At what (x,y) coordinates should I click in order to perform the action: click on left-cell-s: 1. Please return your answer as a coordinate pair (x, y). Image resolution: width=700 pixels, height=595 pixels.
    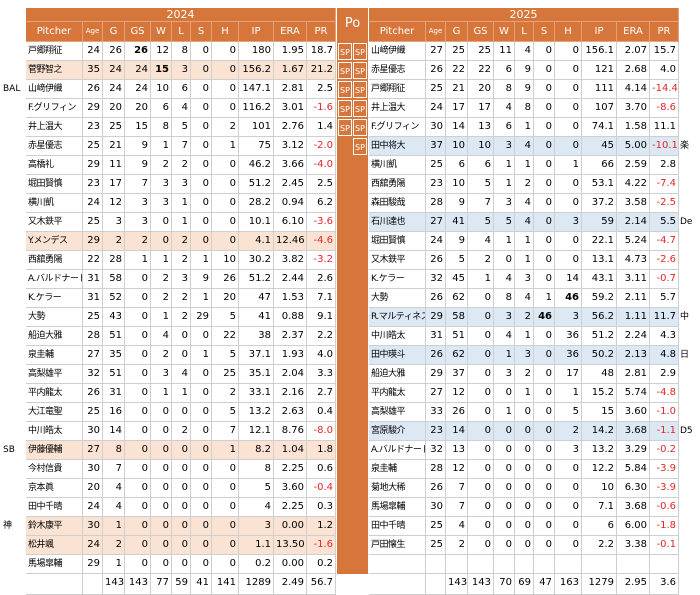
    Looking at the image, I should click on (201, 260).